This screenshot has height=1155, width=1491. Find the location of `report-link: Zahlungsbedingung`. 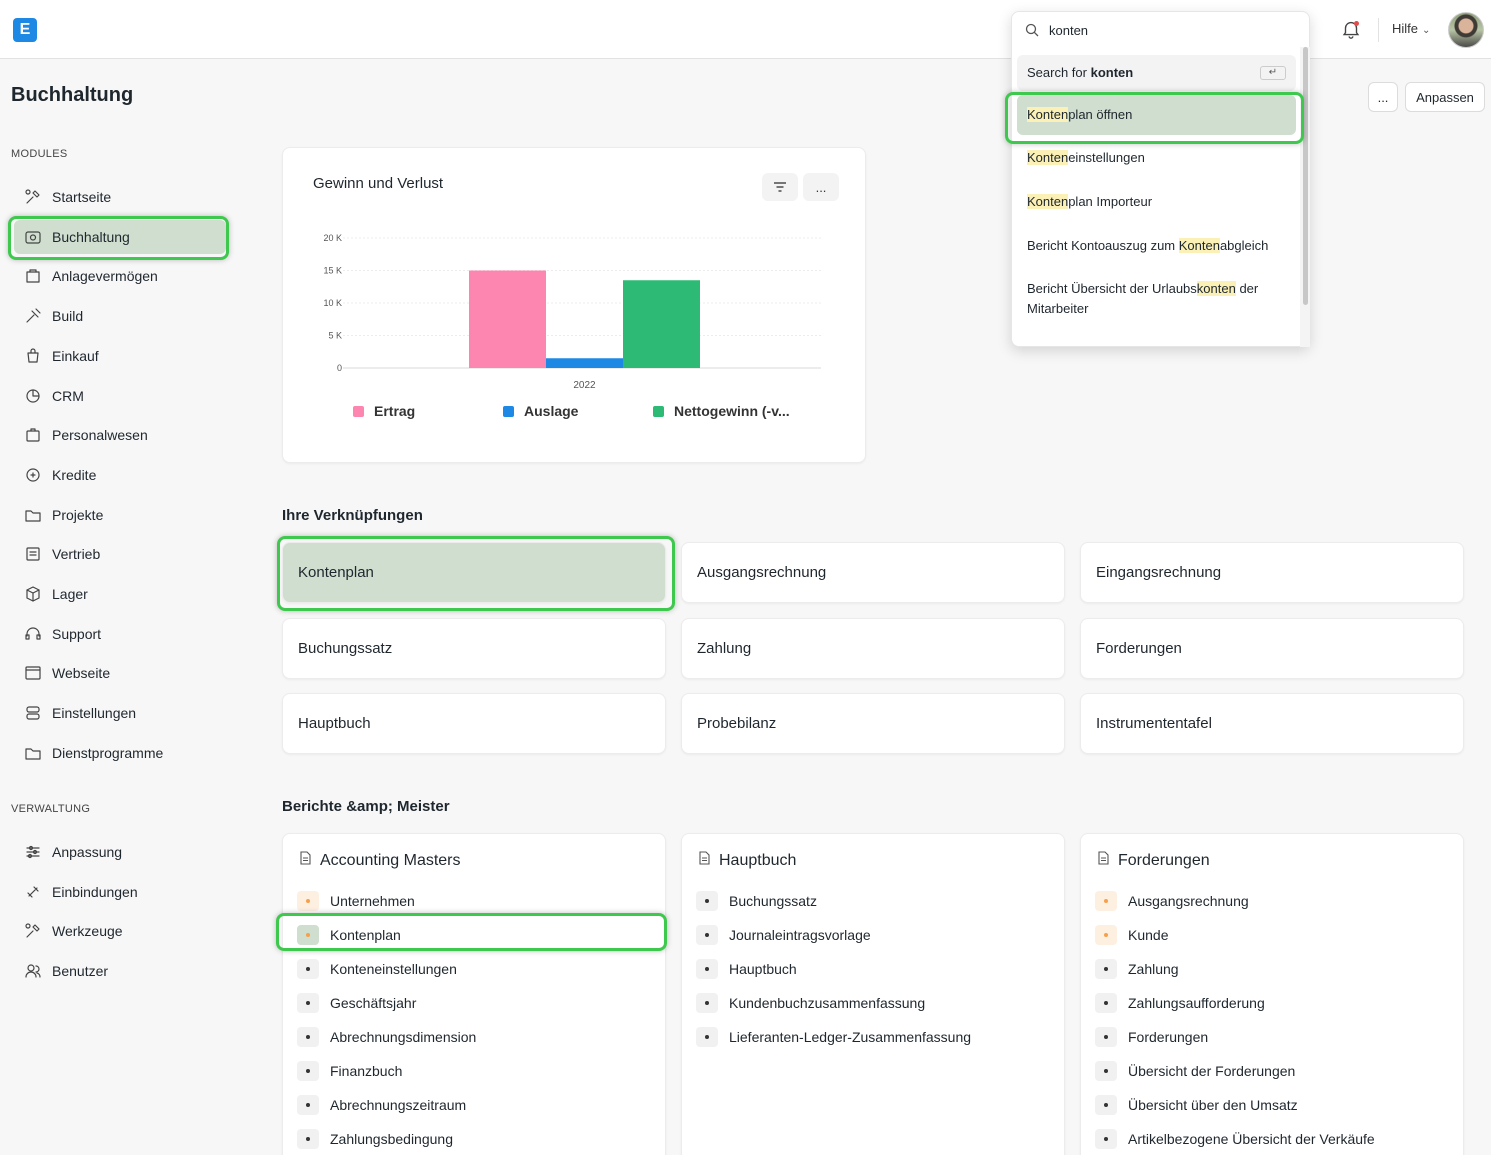

report-link: Zahlungsbedingung is located at coordinates (375, 1139).